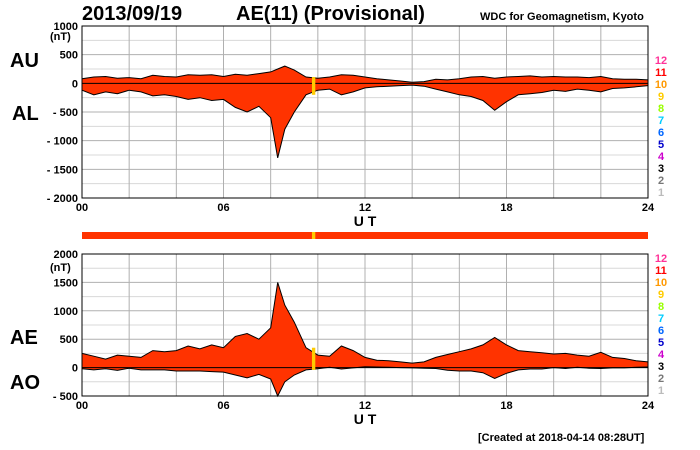 This screenshot has height=450, width=700. Describe the element at coordinates (25, 383) in the screenshot. I see `ao-label: AO` at that location.